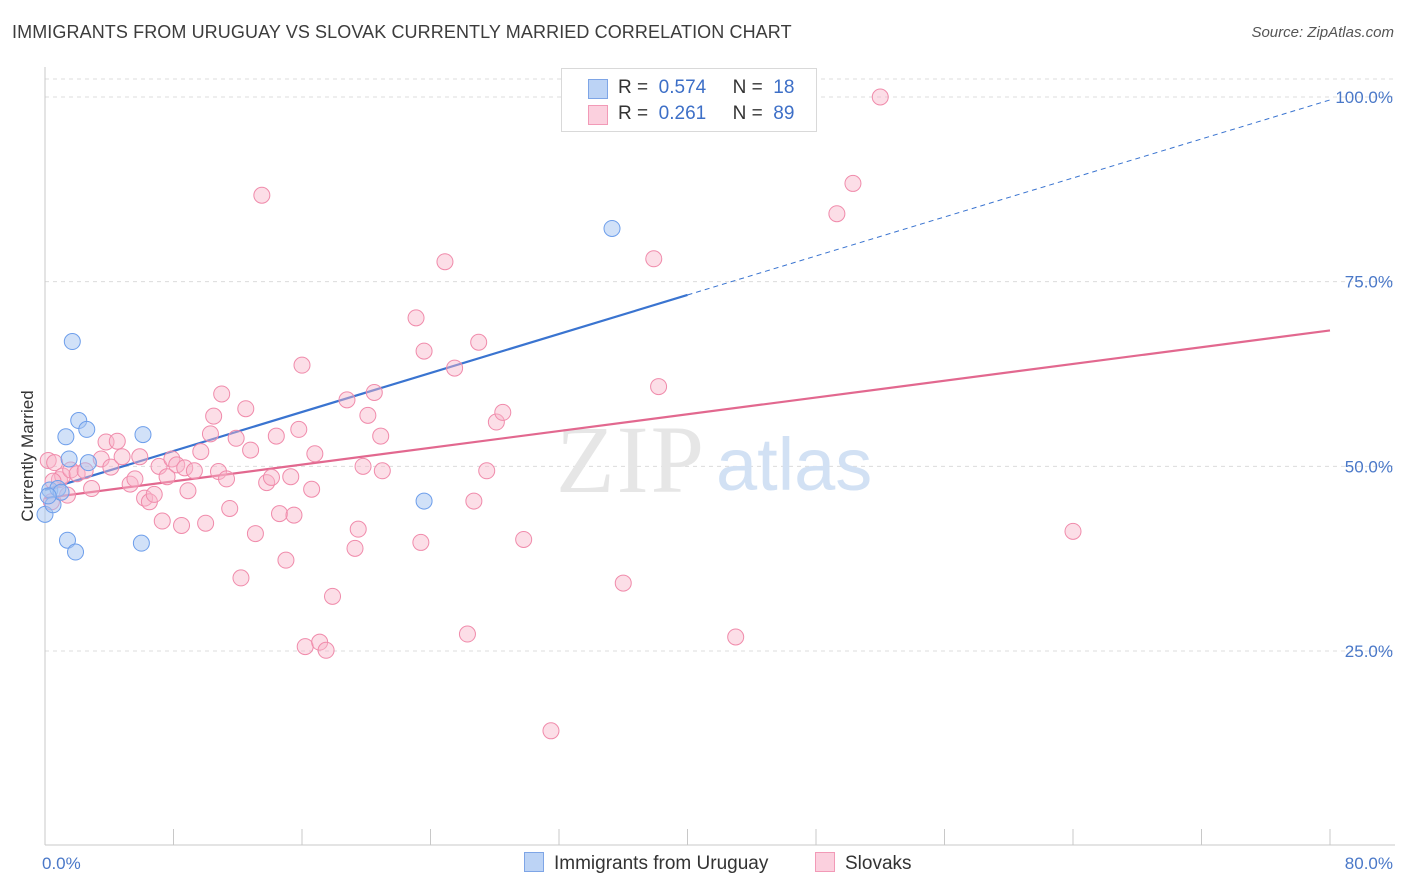  What do you see at coordinates (598, 115) in the screenshot?
I see `legend-swatch-slovaks` at bounding box center [598, 115].